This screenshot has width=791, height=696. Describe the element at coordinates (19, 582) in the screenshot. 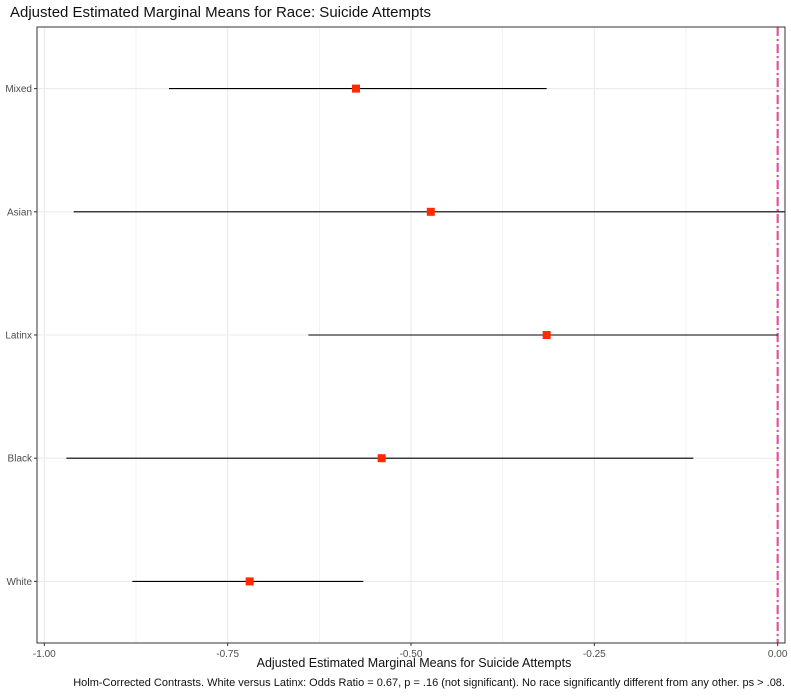

I see `y-tick-label-white: White` at that location.